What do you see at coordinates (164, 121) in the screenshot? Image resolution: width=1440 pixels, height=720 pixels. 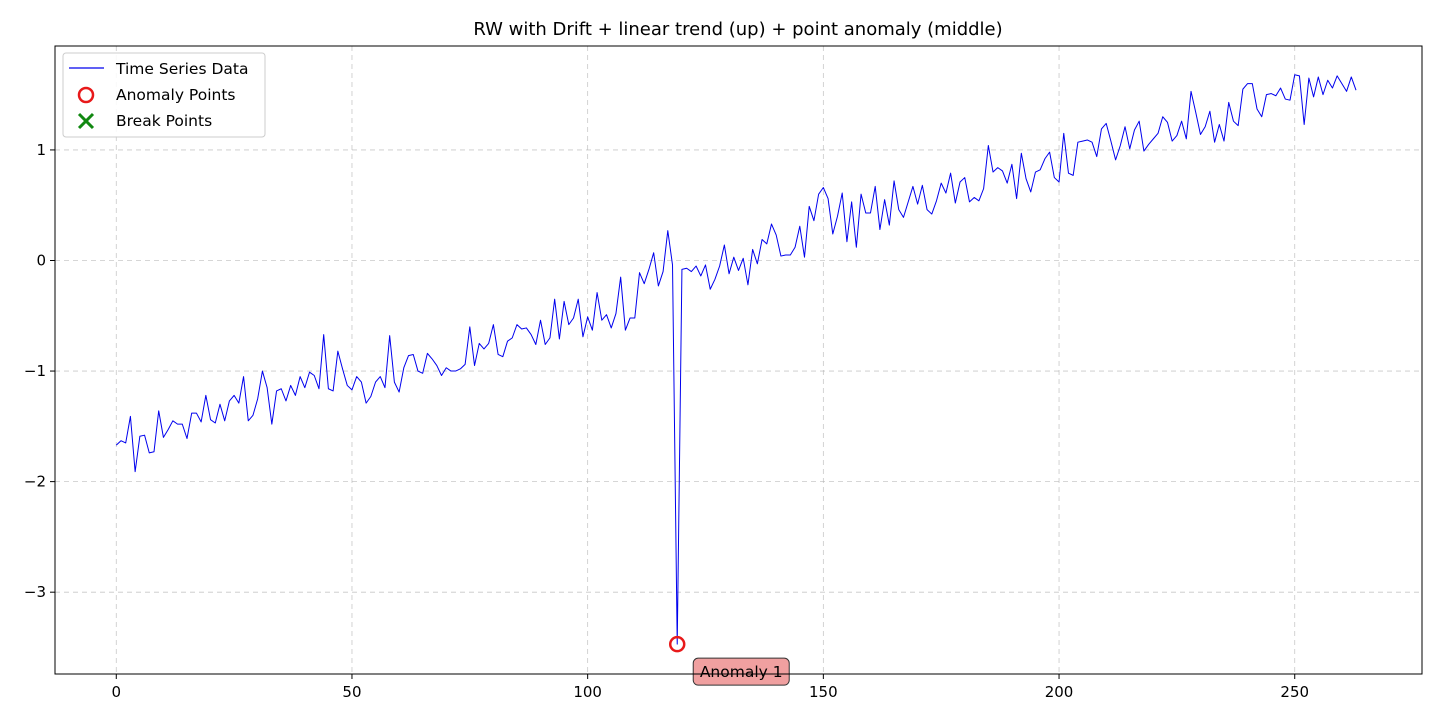 I see `legend-break-label: Break Points` at bounding box center [164, 121].